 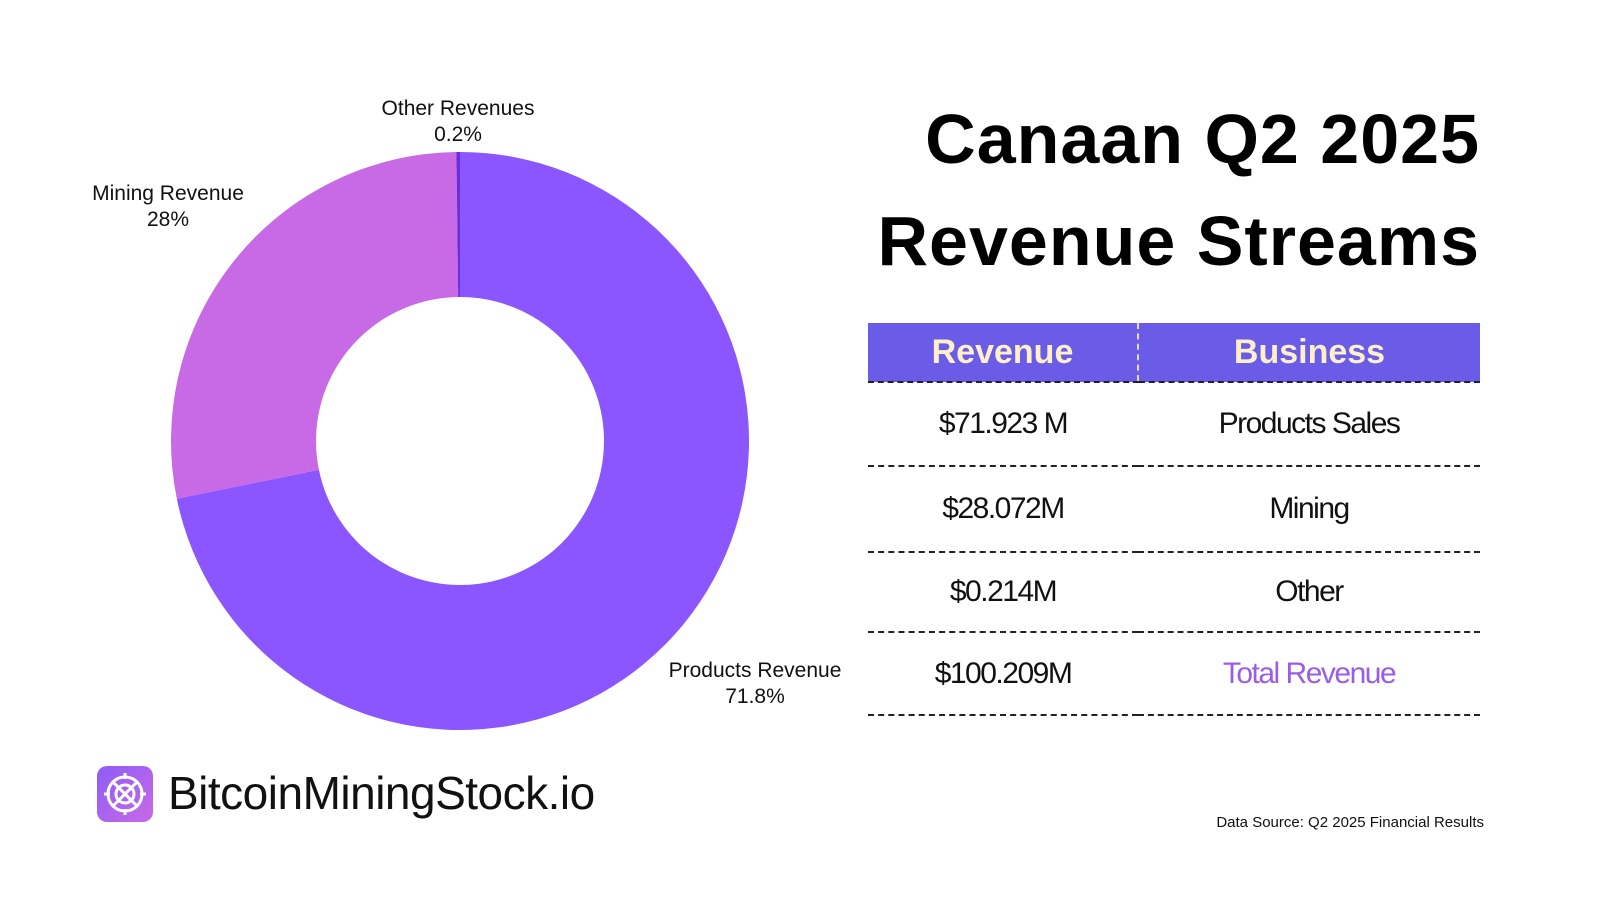 What do you see at coordinates (1003, 592) in the screenshot?
I see `table-cell: $0.214M` at bounding box center [1003, 592].